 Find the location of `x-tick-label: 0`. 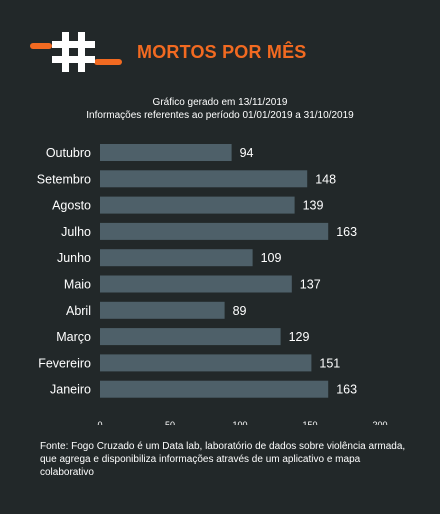

x-tick-label: 0 is located at coordinates (99, 422).